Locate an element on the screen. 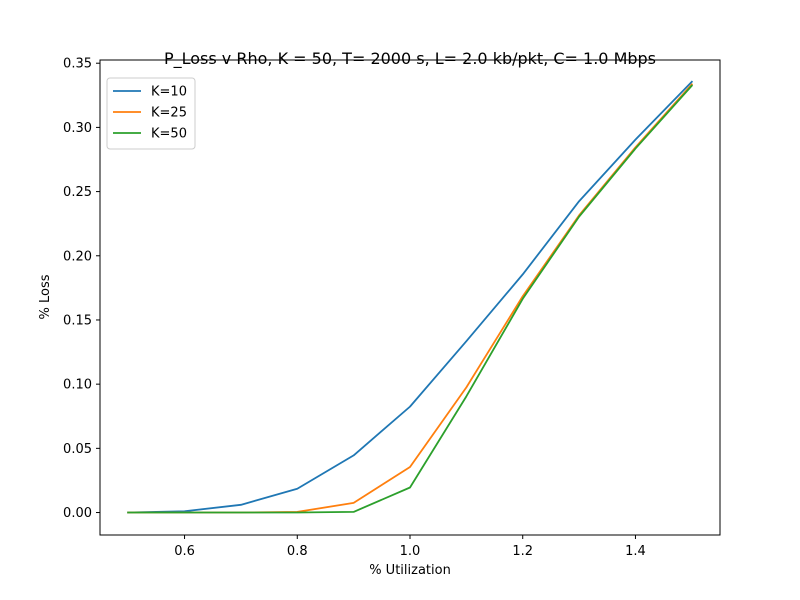  y-tick-label: 0.25 is located at coordinates (77, 192).